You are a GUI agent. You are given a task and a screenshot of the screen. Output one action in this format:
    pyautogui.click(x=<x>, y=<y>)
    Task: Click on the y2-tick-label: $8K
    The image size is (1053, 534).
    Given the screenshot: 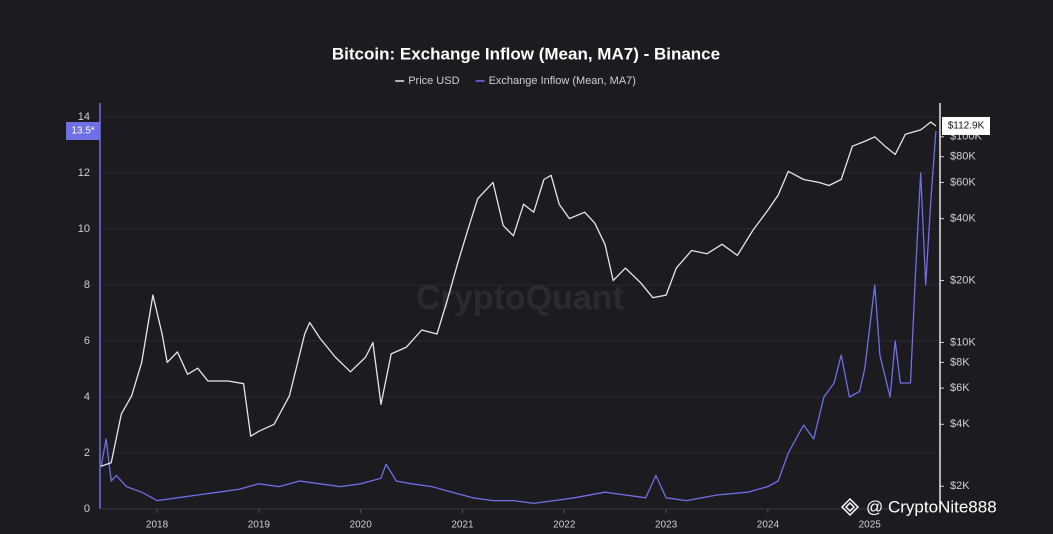 What is the action you would take?
    pyautogui.click(x=960, y=362)
    